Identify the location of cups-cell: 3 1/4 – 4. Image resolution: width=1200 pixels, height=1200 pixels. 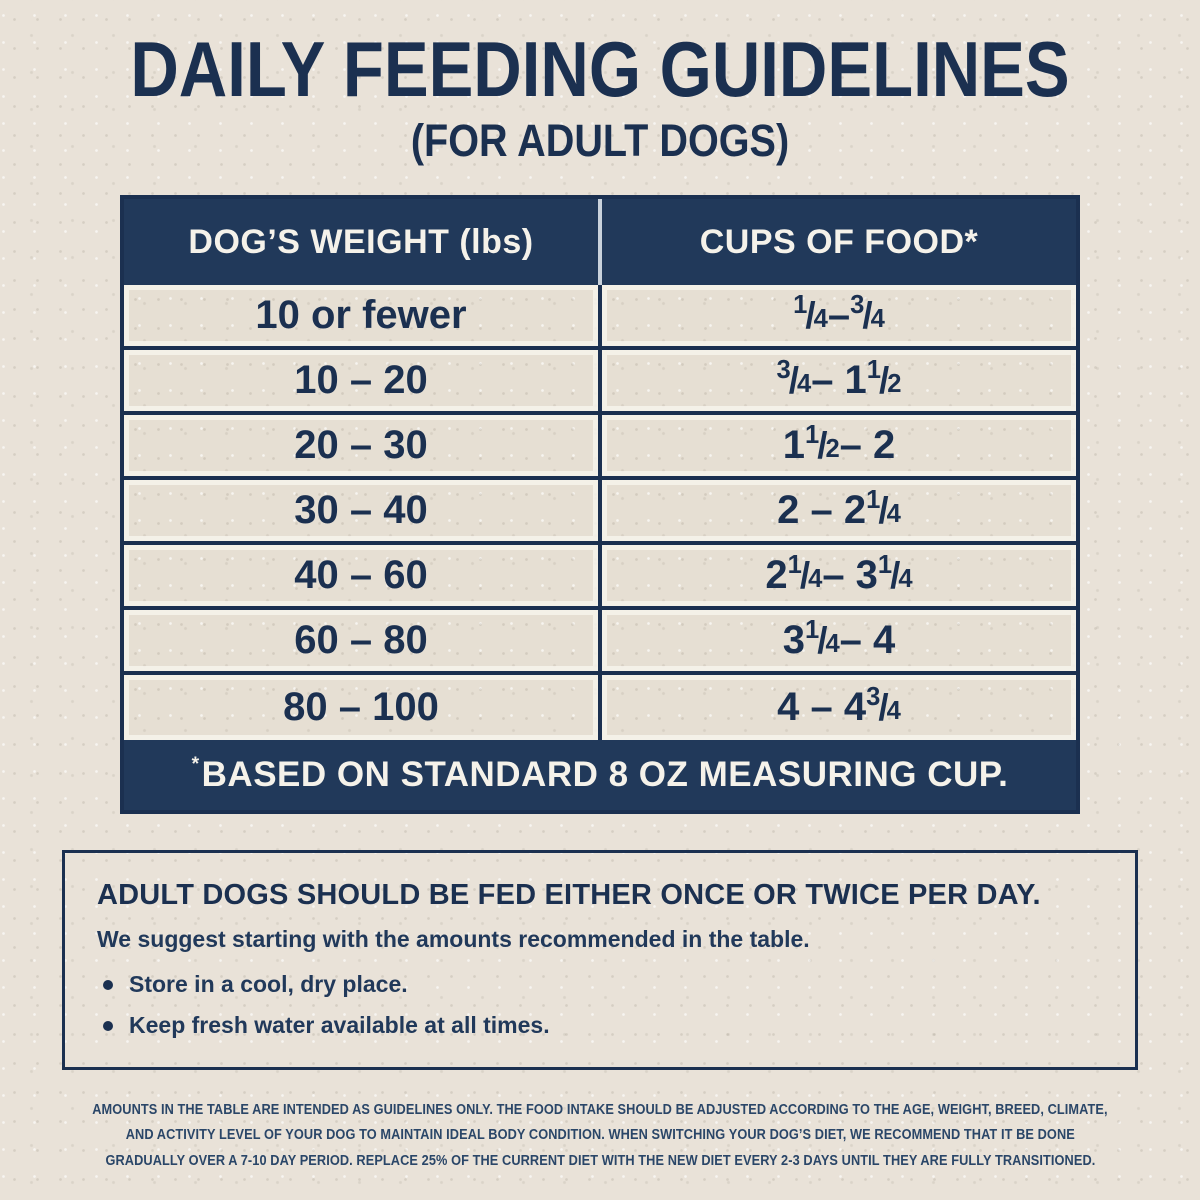
(839, 640).